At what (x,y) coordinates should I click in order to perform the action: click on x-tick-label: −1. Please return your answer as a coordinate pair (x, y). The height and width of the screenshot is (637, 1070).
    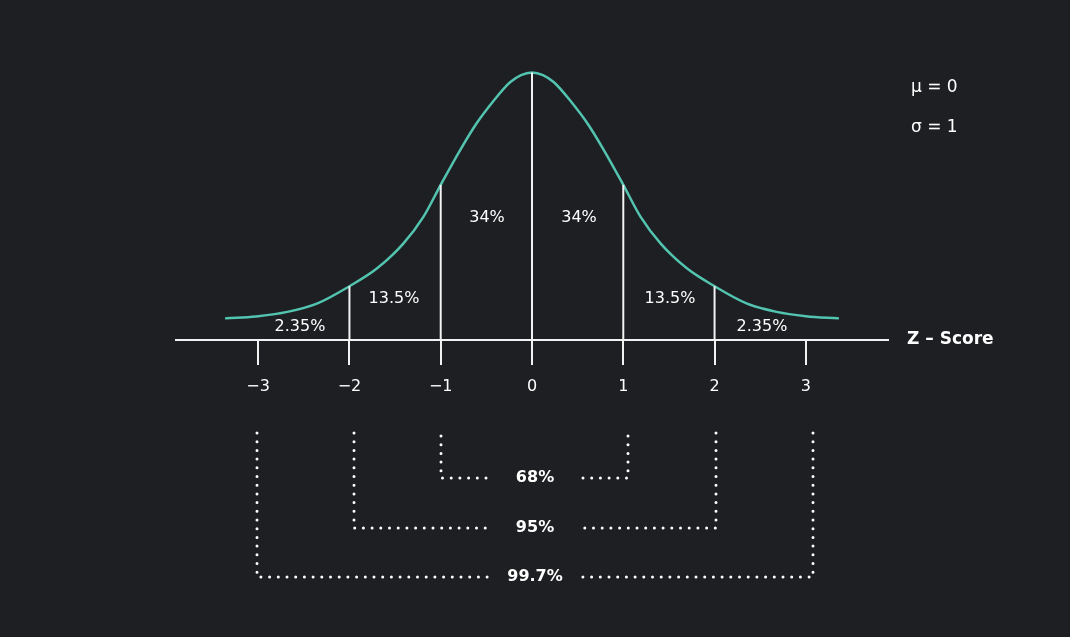
    Looking at the image, I should click on (440, 385).